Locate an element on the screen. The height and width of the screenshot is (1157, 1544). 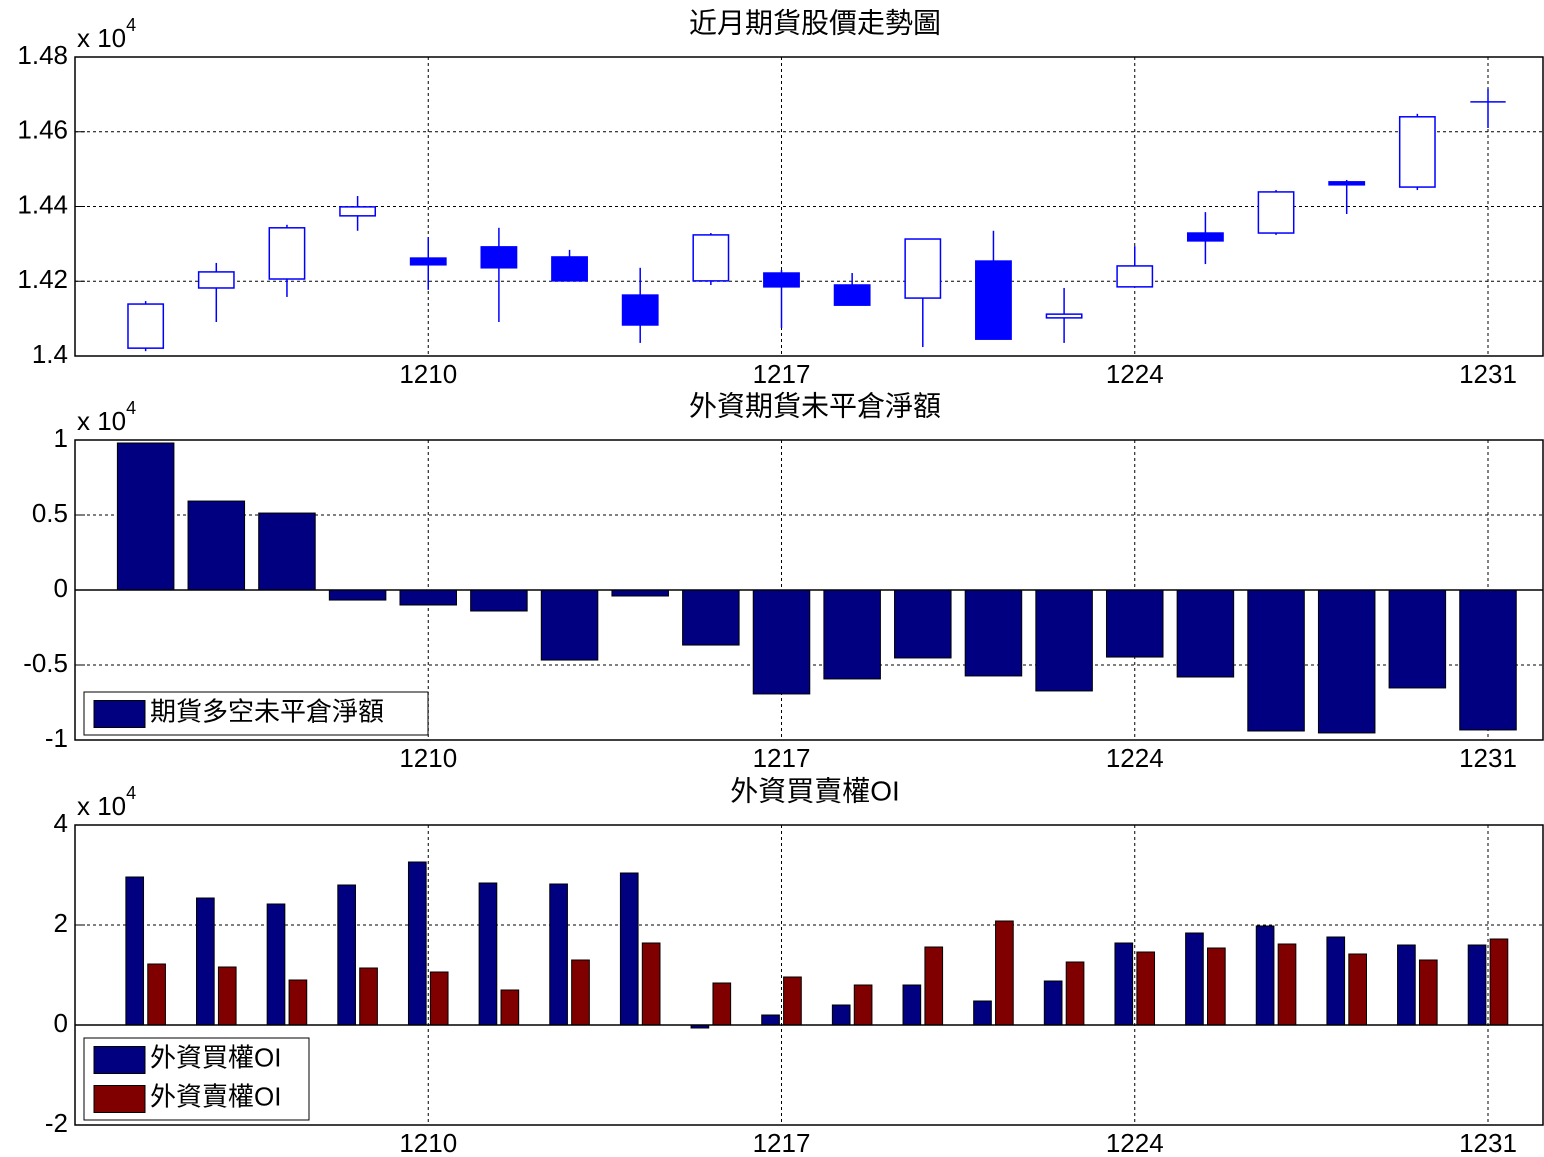
y-tick-label: 1 is located at coordinates (61, 438).